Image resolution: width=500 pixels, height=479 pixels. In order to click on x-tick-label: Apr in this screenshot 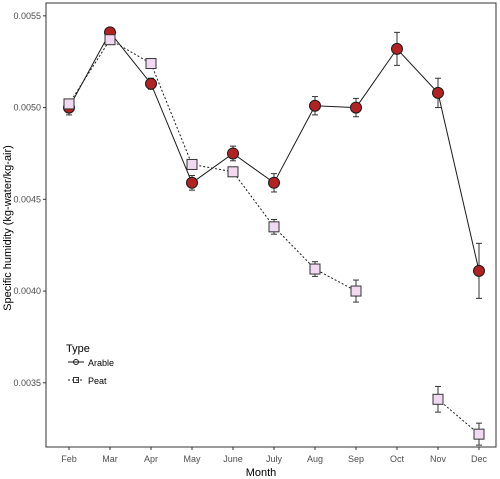, I will do `click(151, 459)`.